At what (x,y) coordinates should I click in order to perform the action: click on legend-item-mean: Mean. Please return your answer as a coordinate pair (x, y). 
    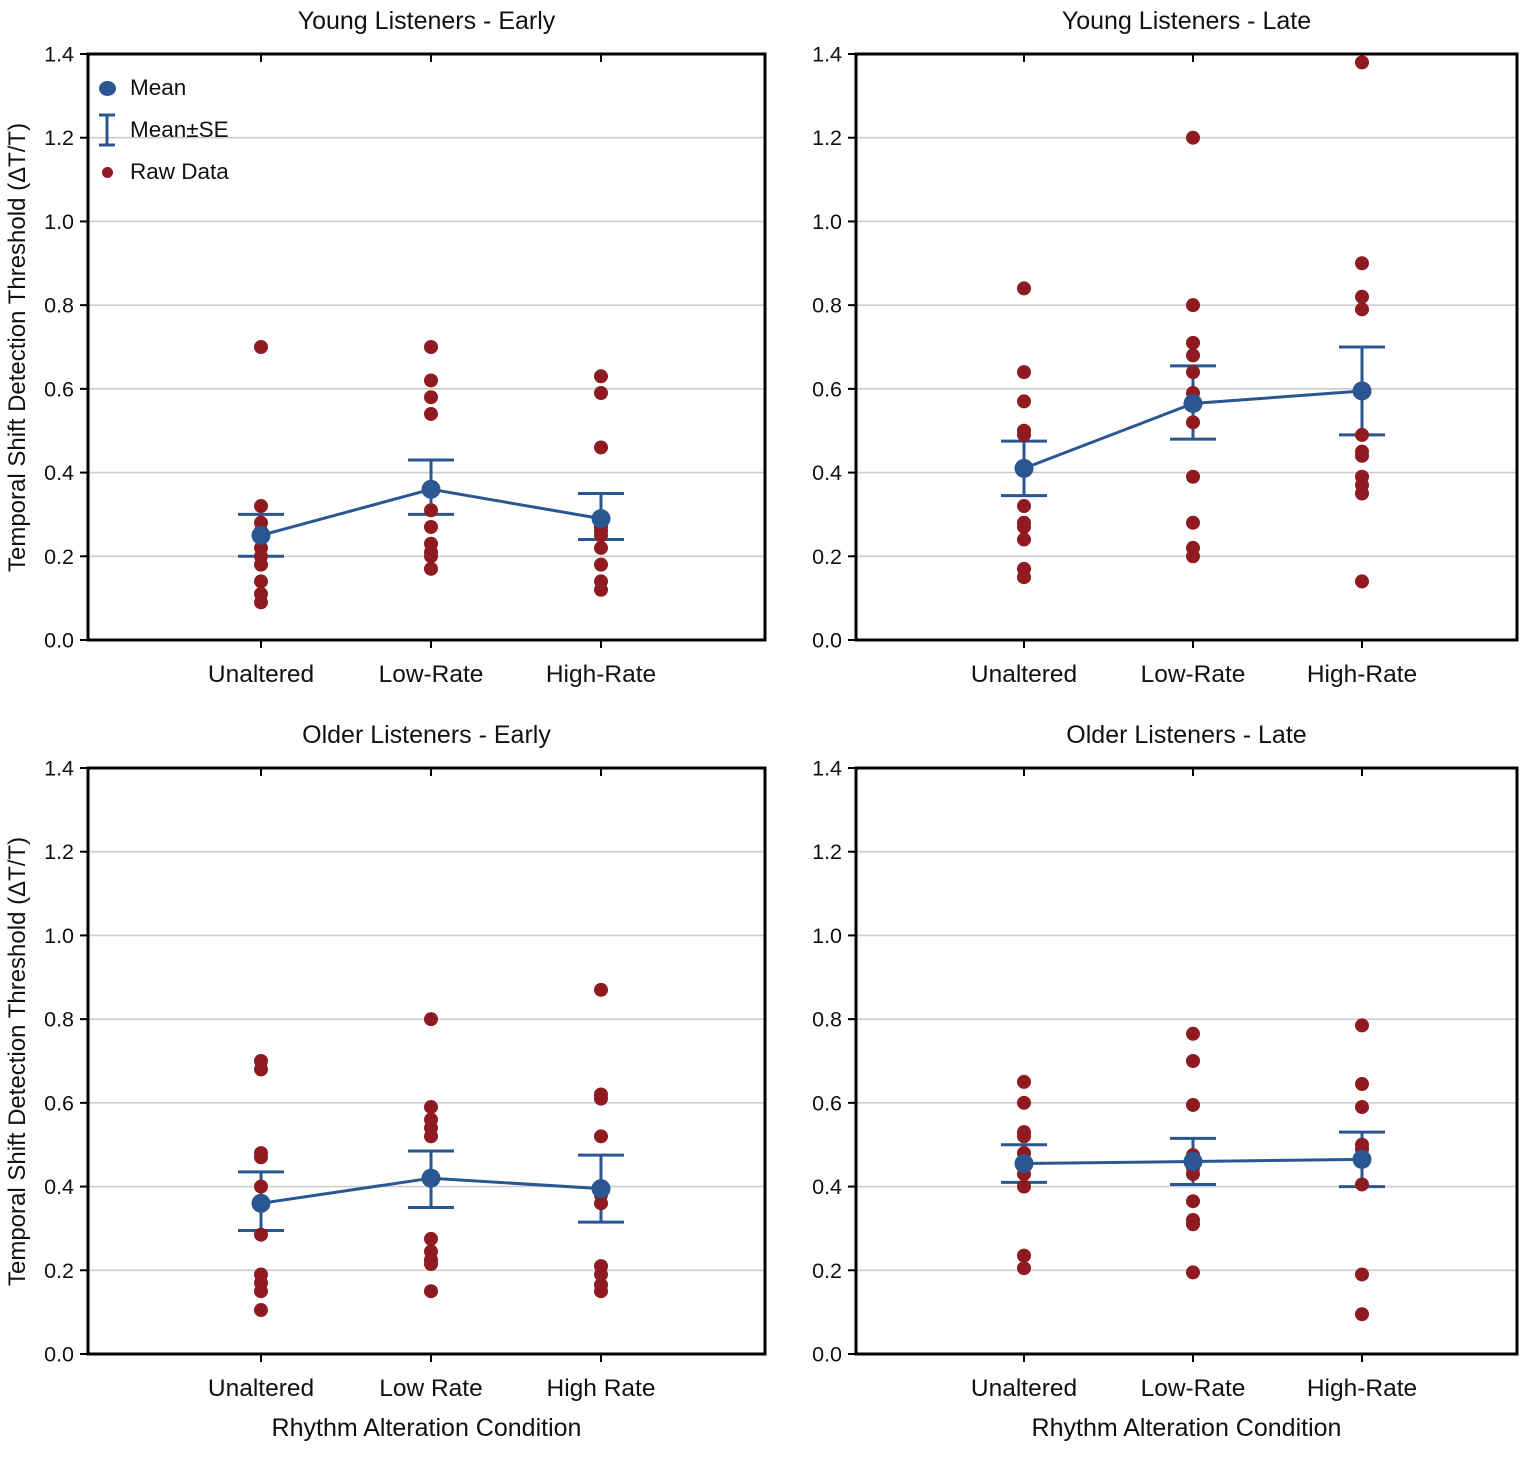
    Looking at the image, I should click on (162, 88).